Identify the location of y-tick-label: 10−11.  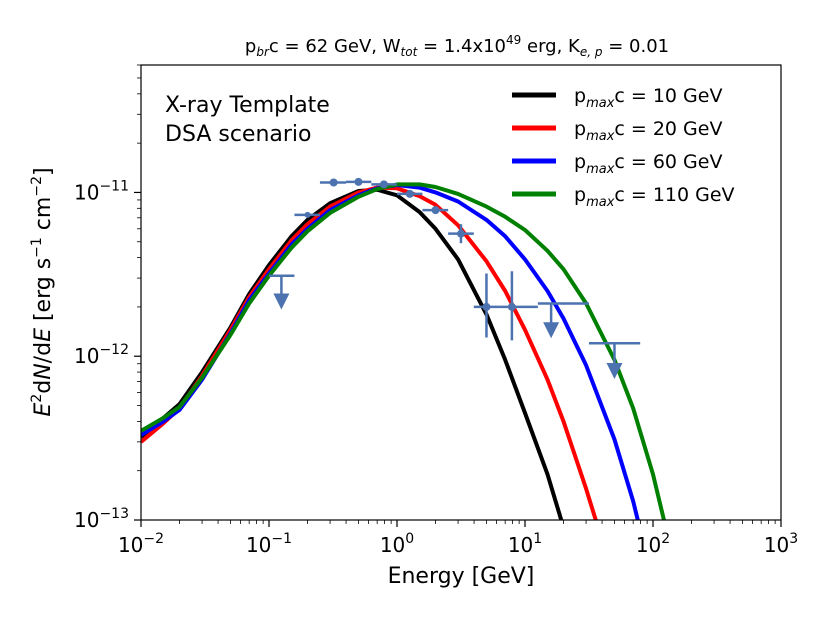
(101, 191).